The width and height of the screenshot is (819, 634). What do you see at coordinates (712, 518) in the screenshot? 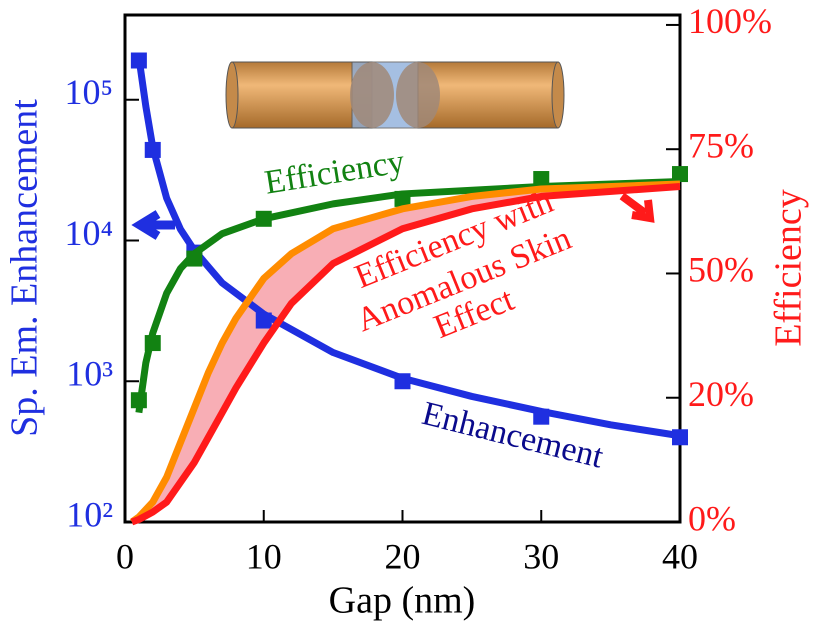
I see `y2-tick-label: 0%` at bounding box center [712, 518].